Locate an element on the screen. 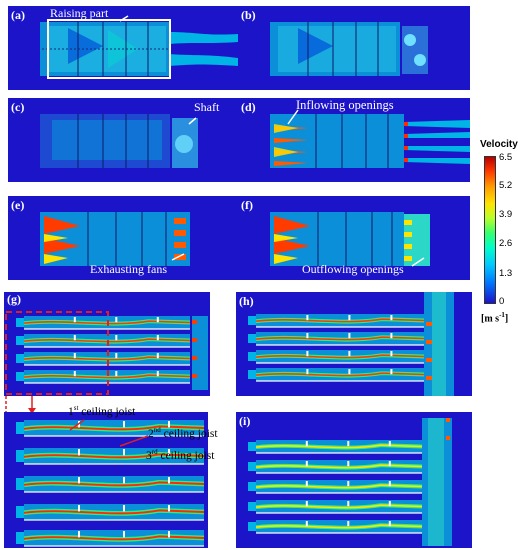 This screenshot has height=550, width=518. panel-label: (g) is located at coordinates (14, 299).